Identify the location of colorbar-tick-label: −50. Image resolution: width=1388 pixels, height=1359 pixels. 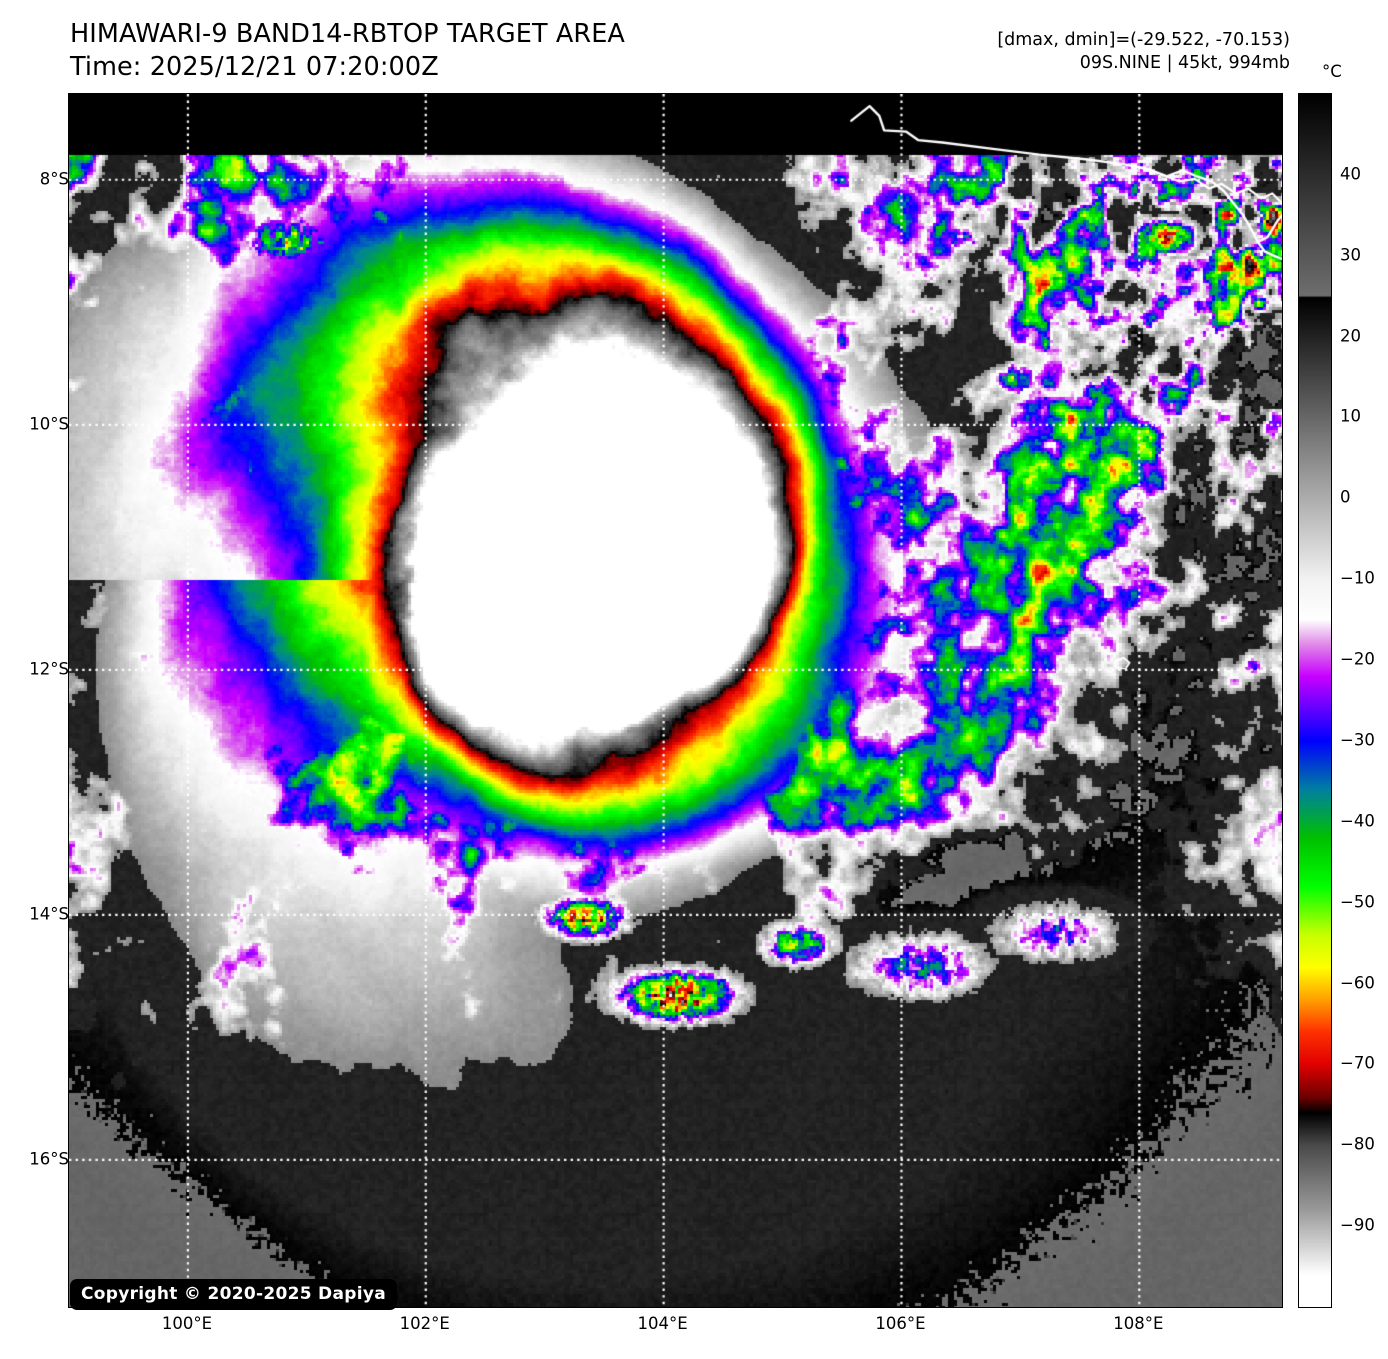
(1357, 902).